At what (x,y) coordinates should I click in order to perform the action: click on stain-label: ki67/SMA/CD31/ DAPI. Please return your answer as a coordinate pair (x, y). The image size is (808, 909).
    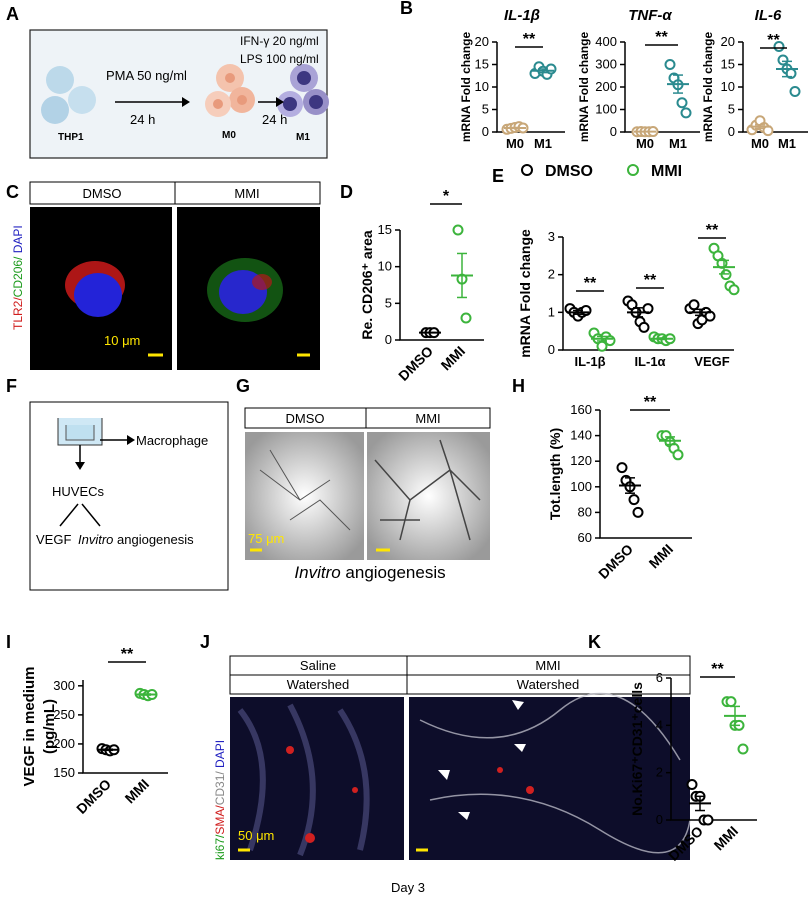
    Looking at the image, I should click on (220, 800).